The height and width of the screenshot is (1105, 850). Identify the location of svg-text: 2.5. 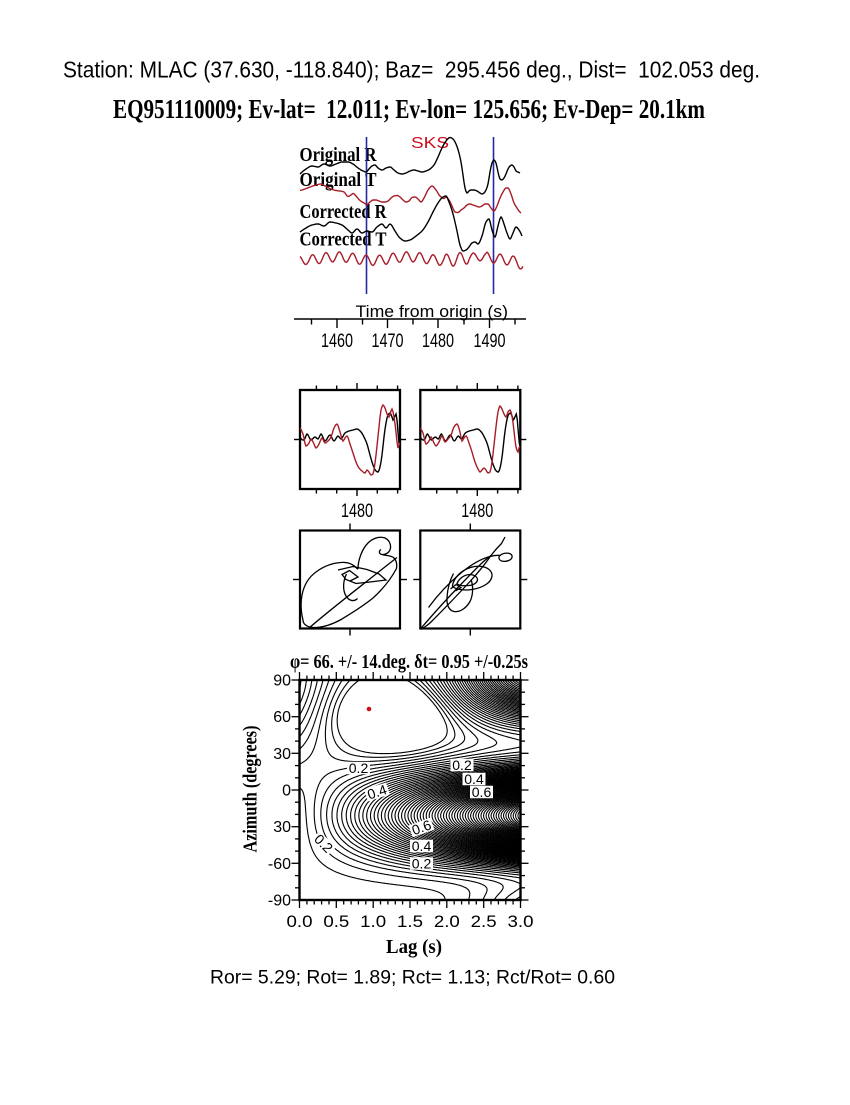
(484, 921).